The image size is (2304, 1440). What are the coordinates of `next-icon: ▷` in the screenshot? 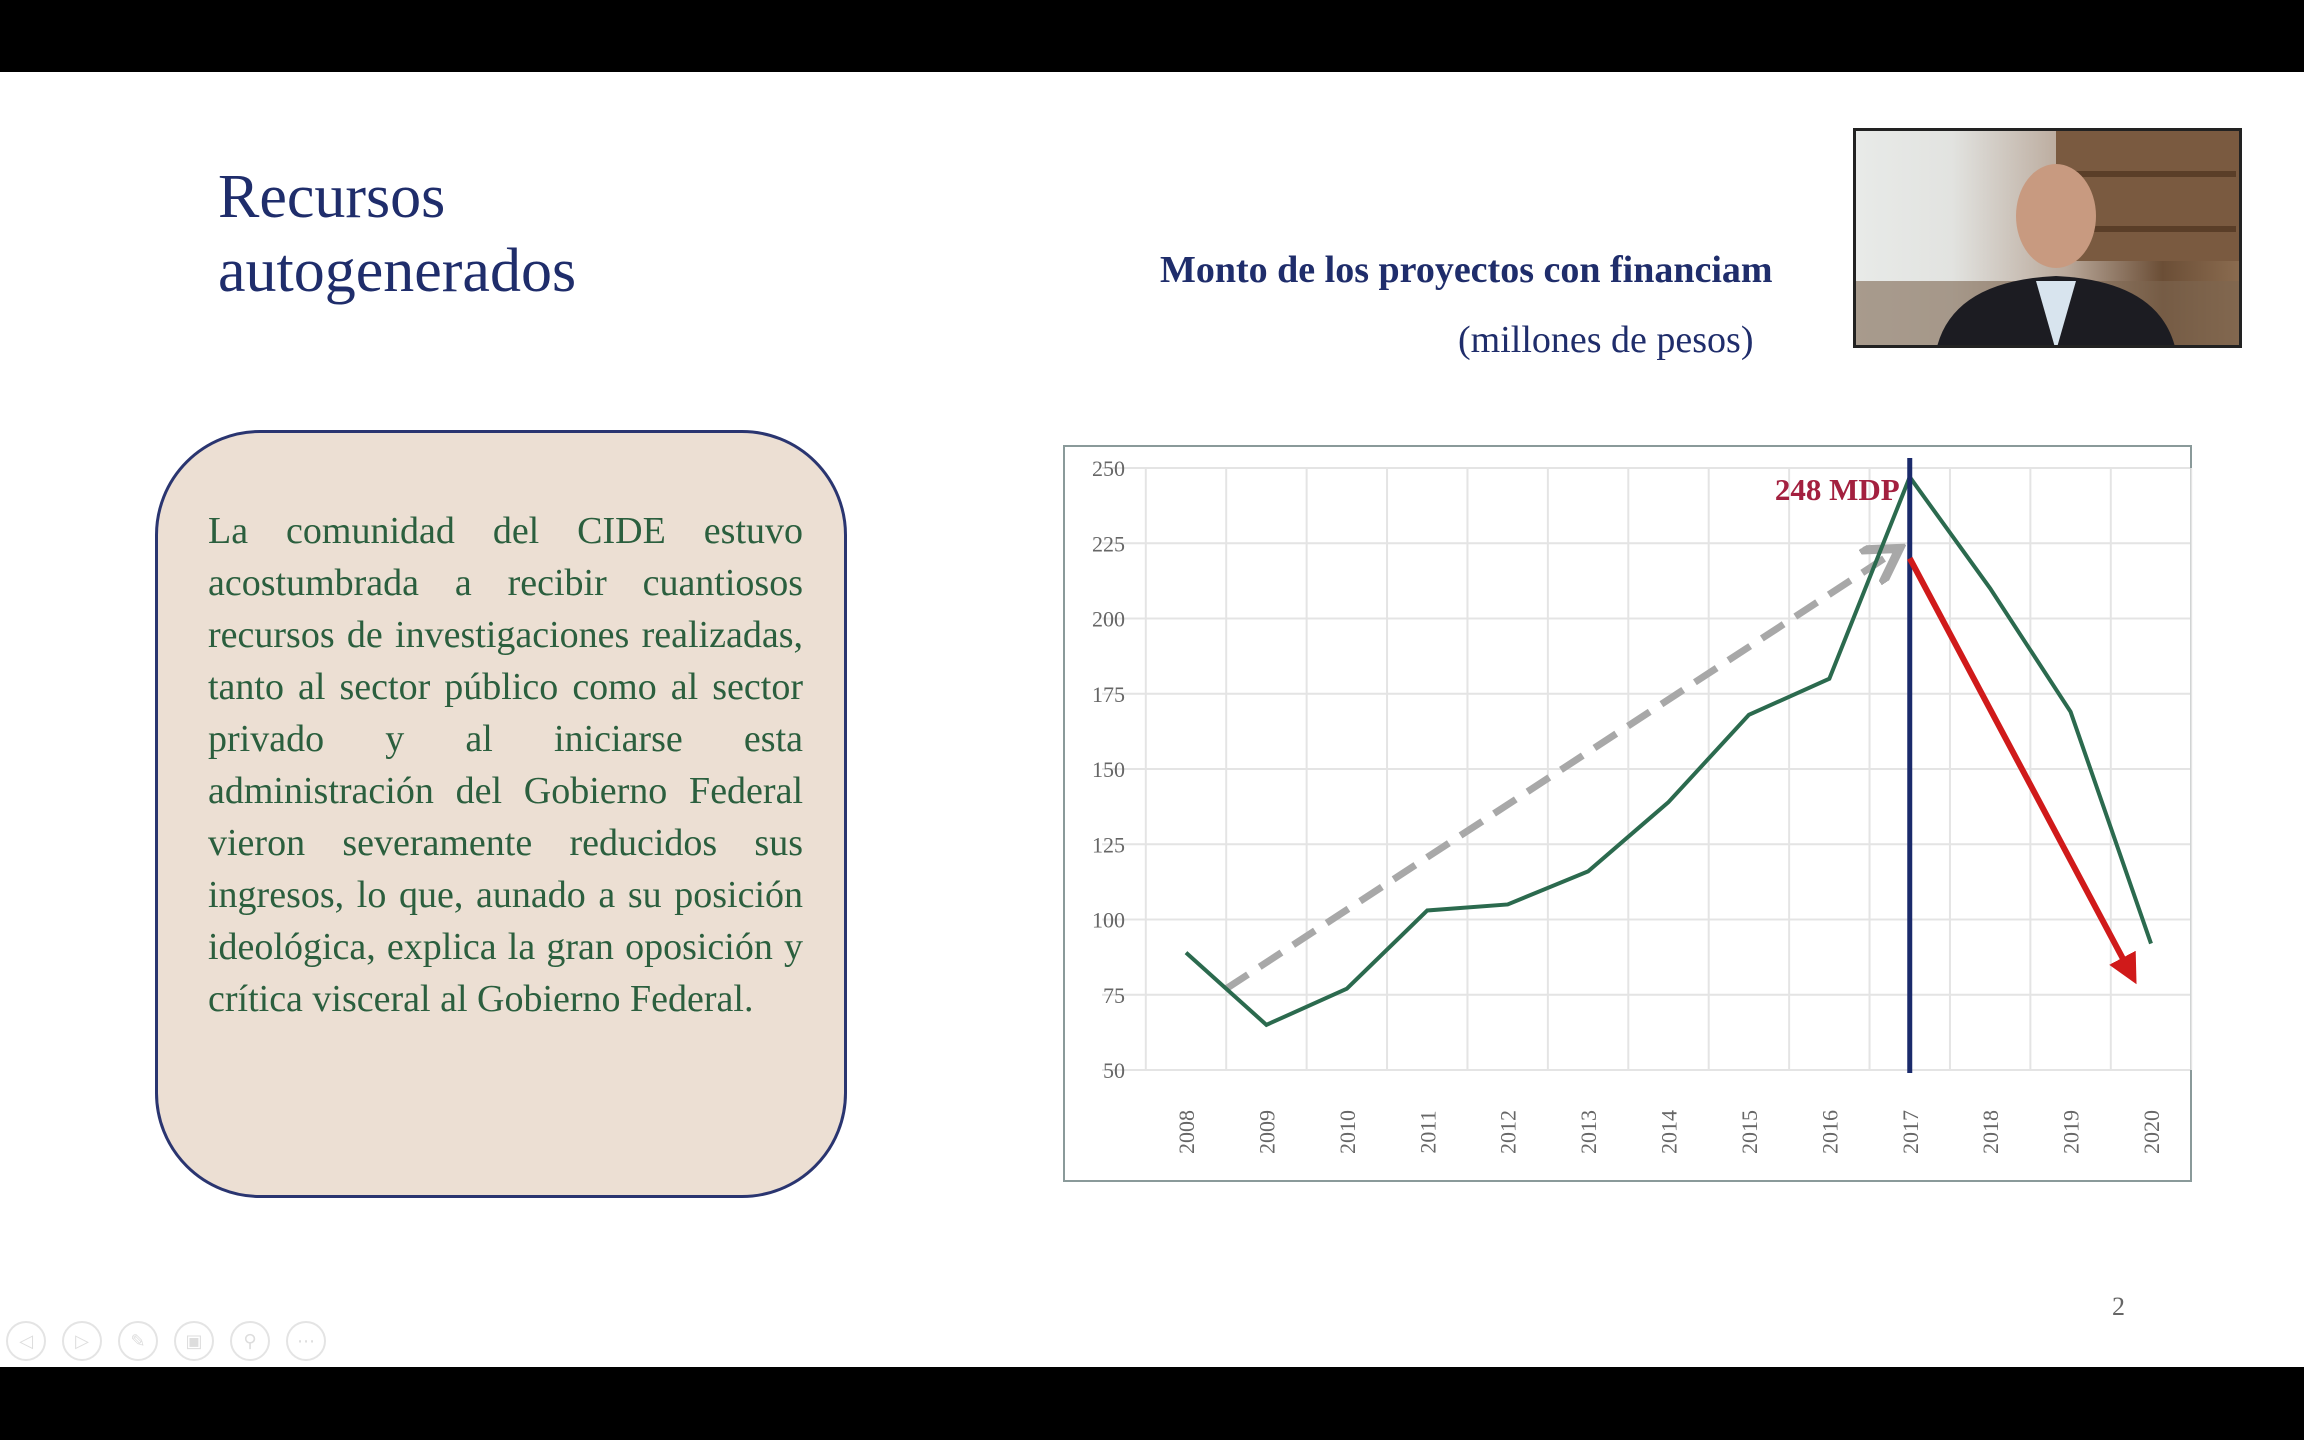 It's located at (82, 1341).